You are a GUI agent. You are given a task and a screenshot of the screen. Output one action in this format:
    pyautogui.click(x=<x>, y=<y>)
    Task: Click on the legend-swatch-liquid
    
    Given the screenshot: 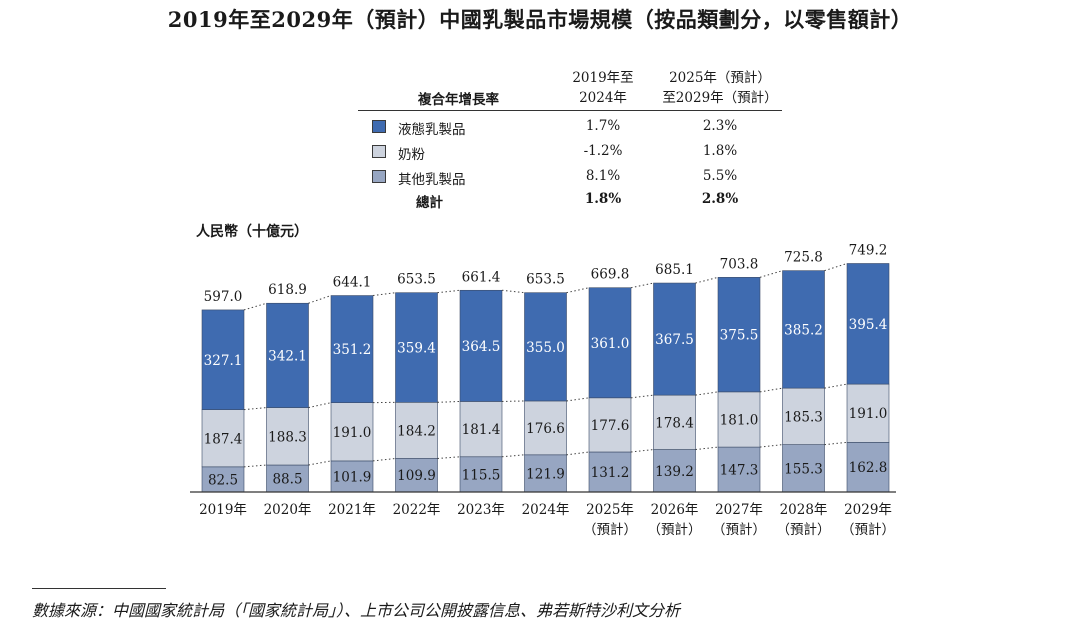 What is the action you would take?
    pyautogui.click(x=379, y=126)
    